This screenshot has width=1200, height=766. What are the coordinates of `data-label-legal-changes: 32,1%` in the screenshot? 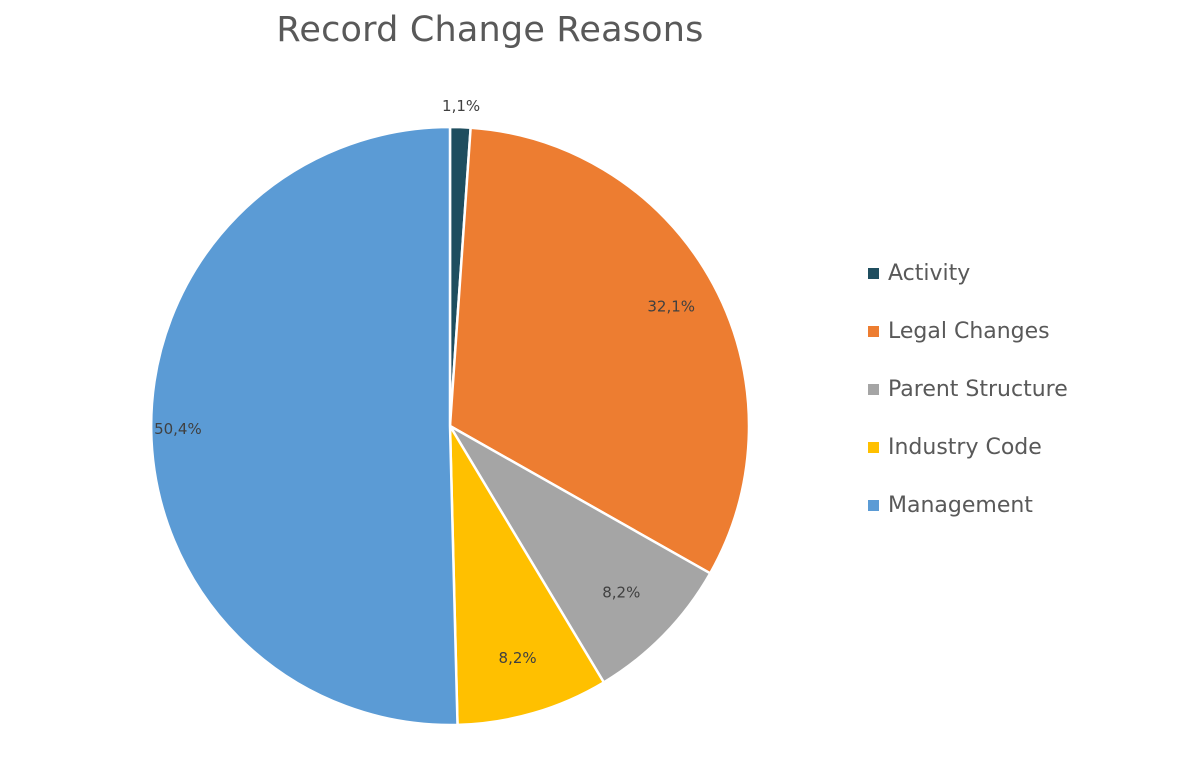 It's located at (671, 307).